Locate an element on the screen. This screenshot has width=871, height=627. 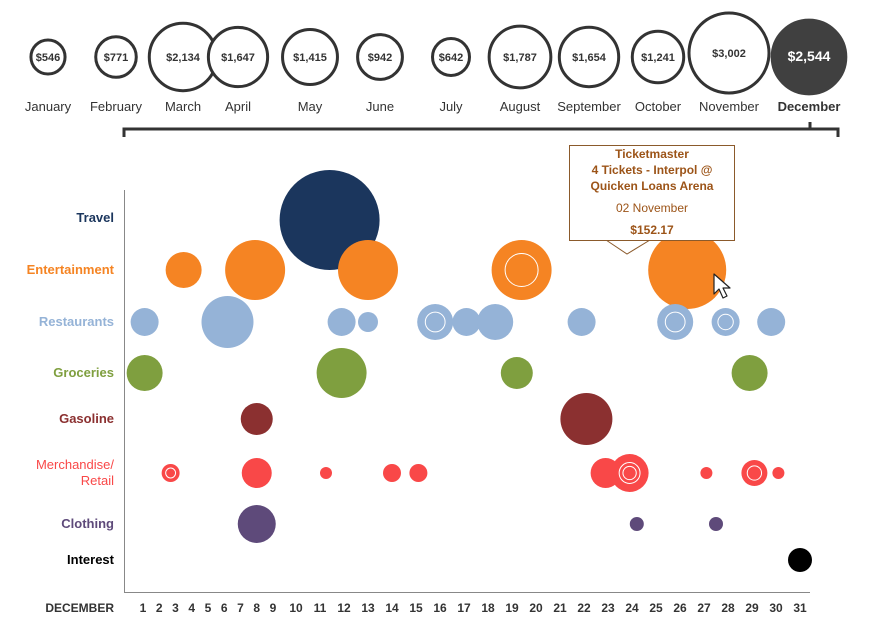
month-label: April is located at coordinates (238, 106).